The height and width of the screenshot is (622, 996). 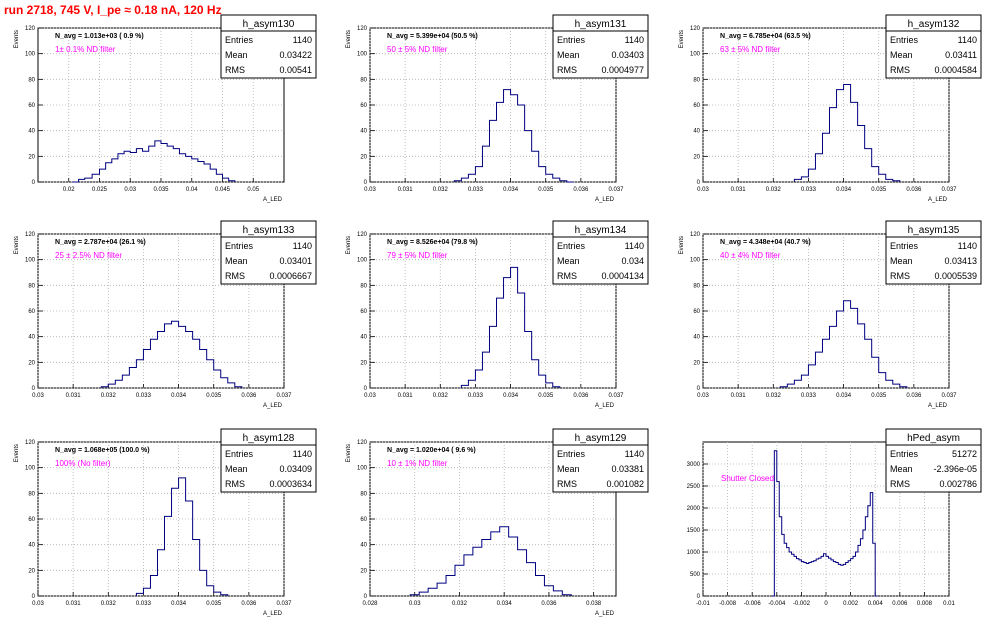 I want to click on stats-value: 0.0005539, so click(x=955, y=276).